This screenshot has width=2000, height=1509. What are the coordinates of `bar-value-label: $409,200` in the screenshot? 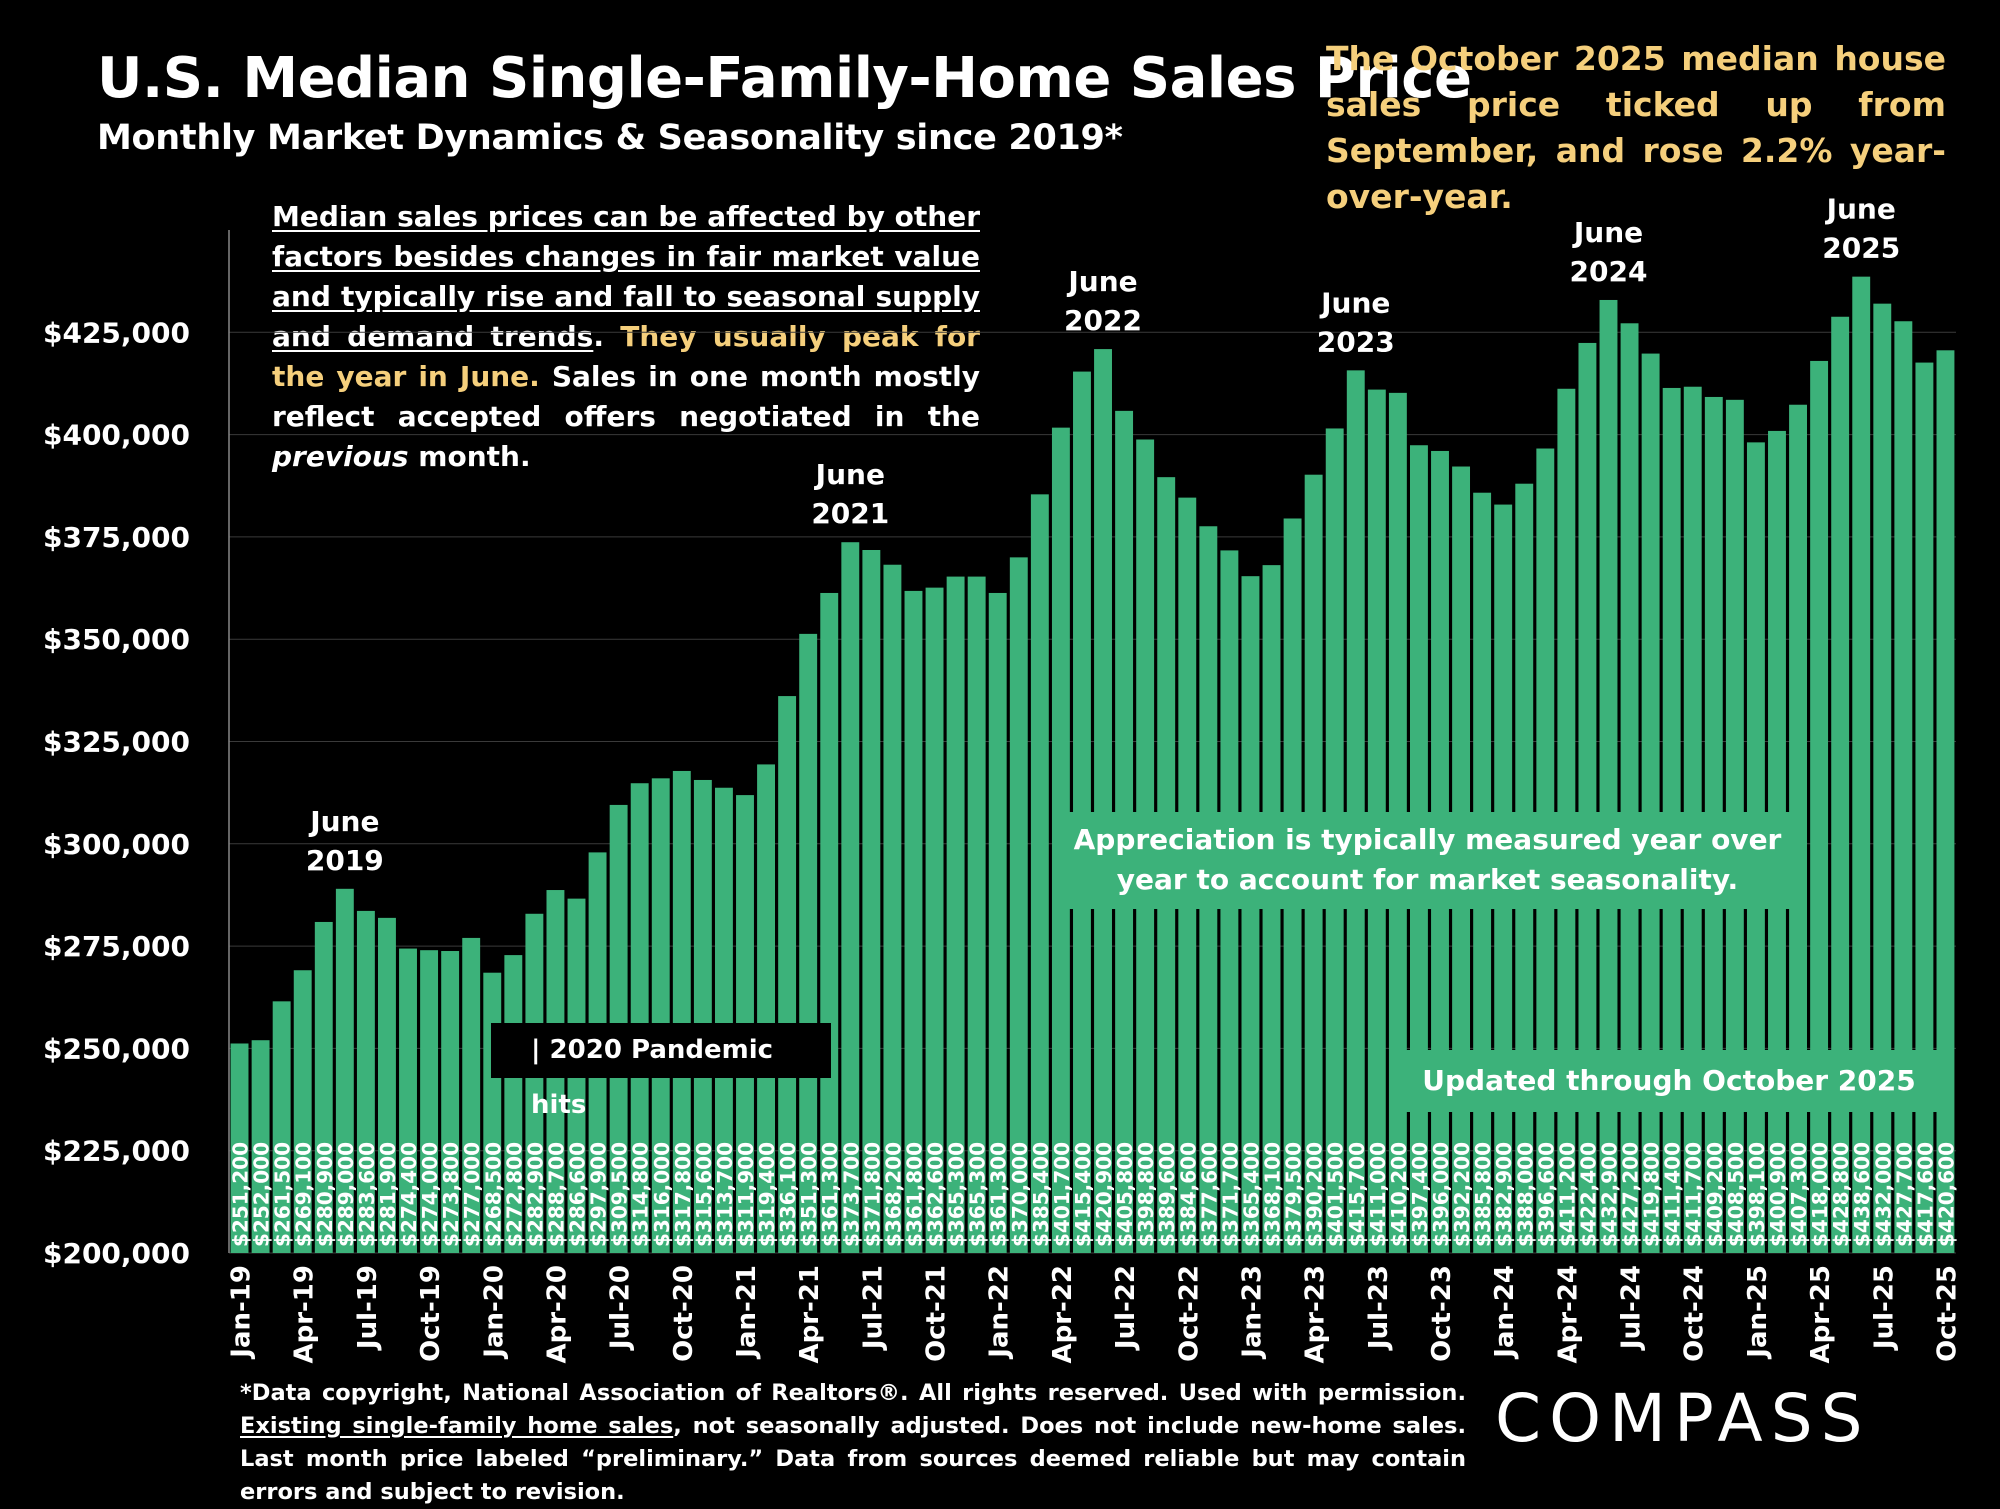 It's located at (1715, 1194).